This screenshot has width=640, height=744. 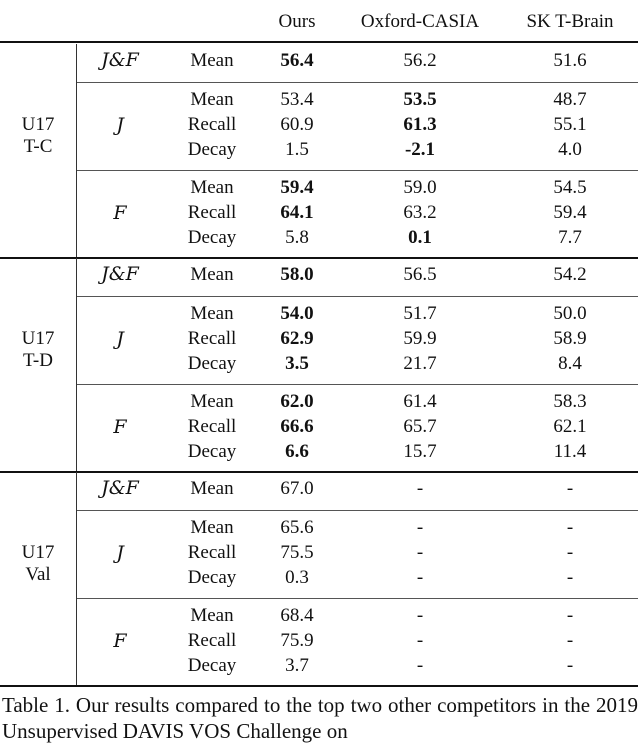 What do you see at coordinates (570, 124) in the screenshot?
I see `value-sk: 55.1` at bounding box center [570, 124].